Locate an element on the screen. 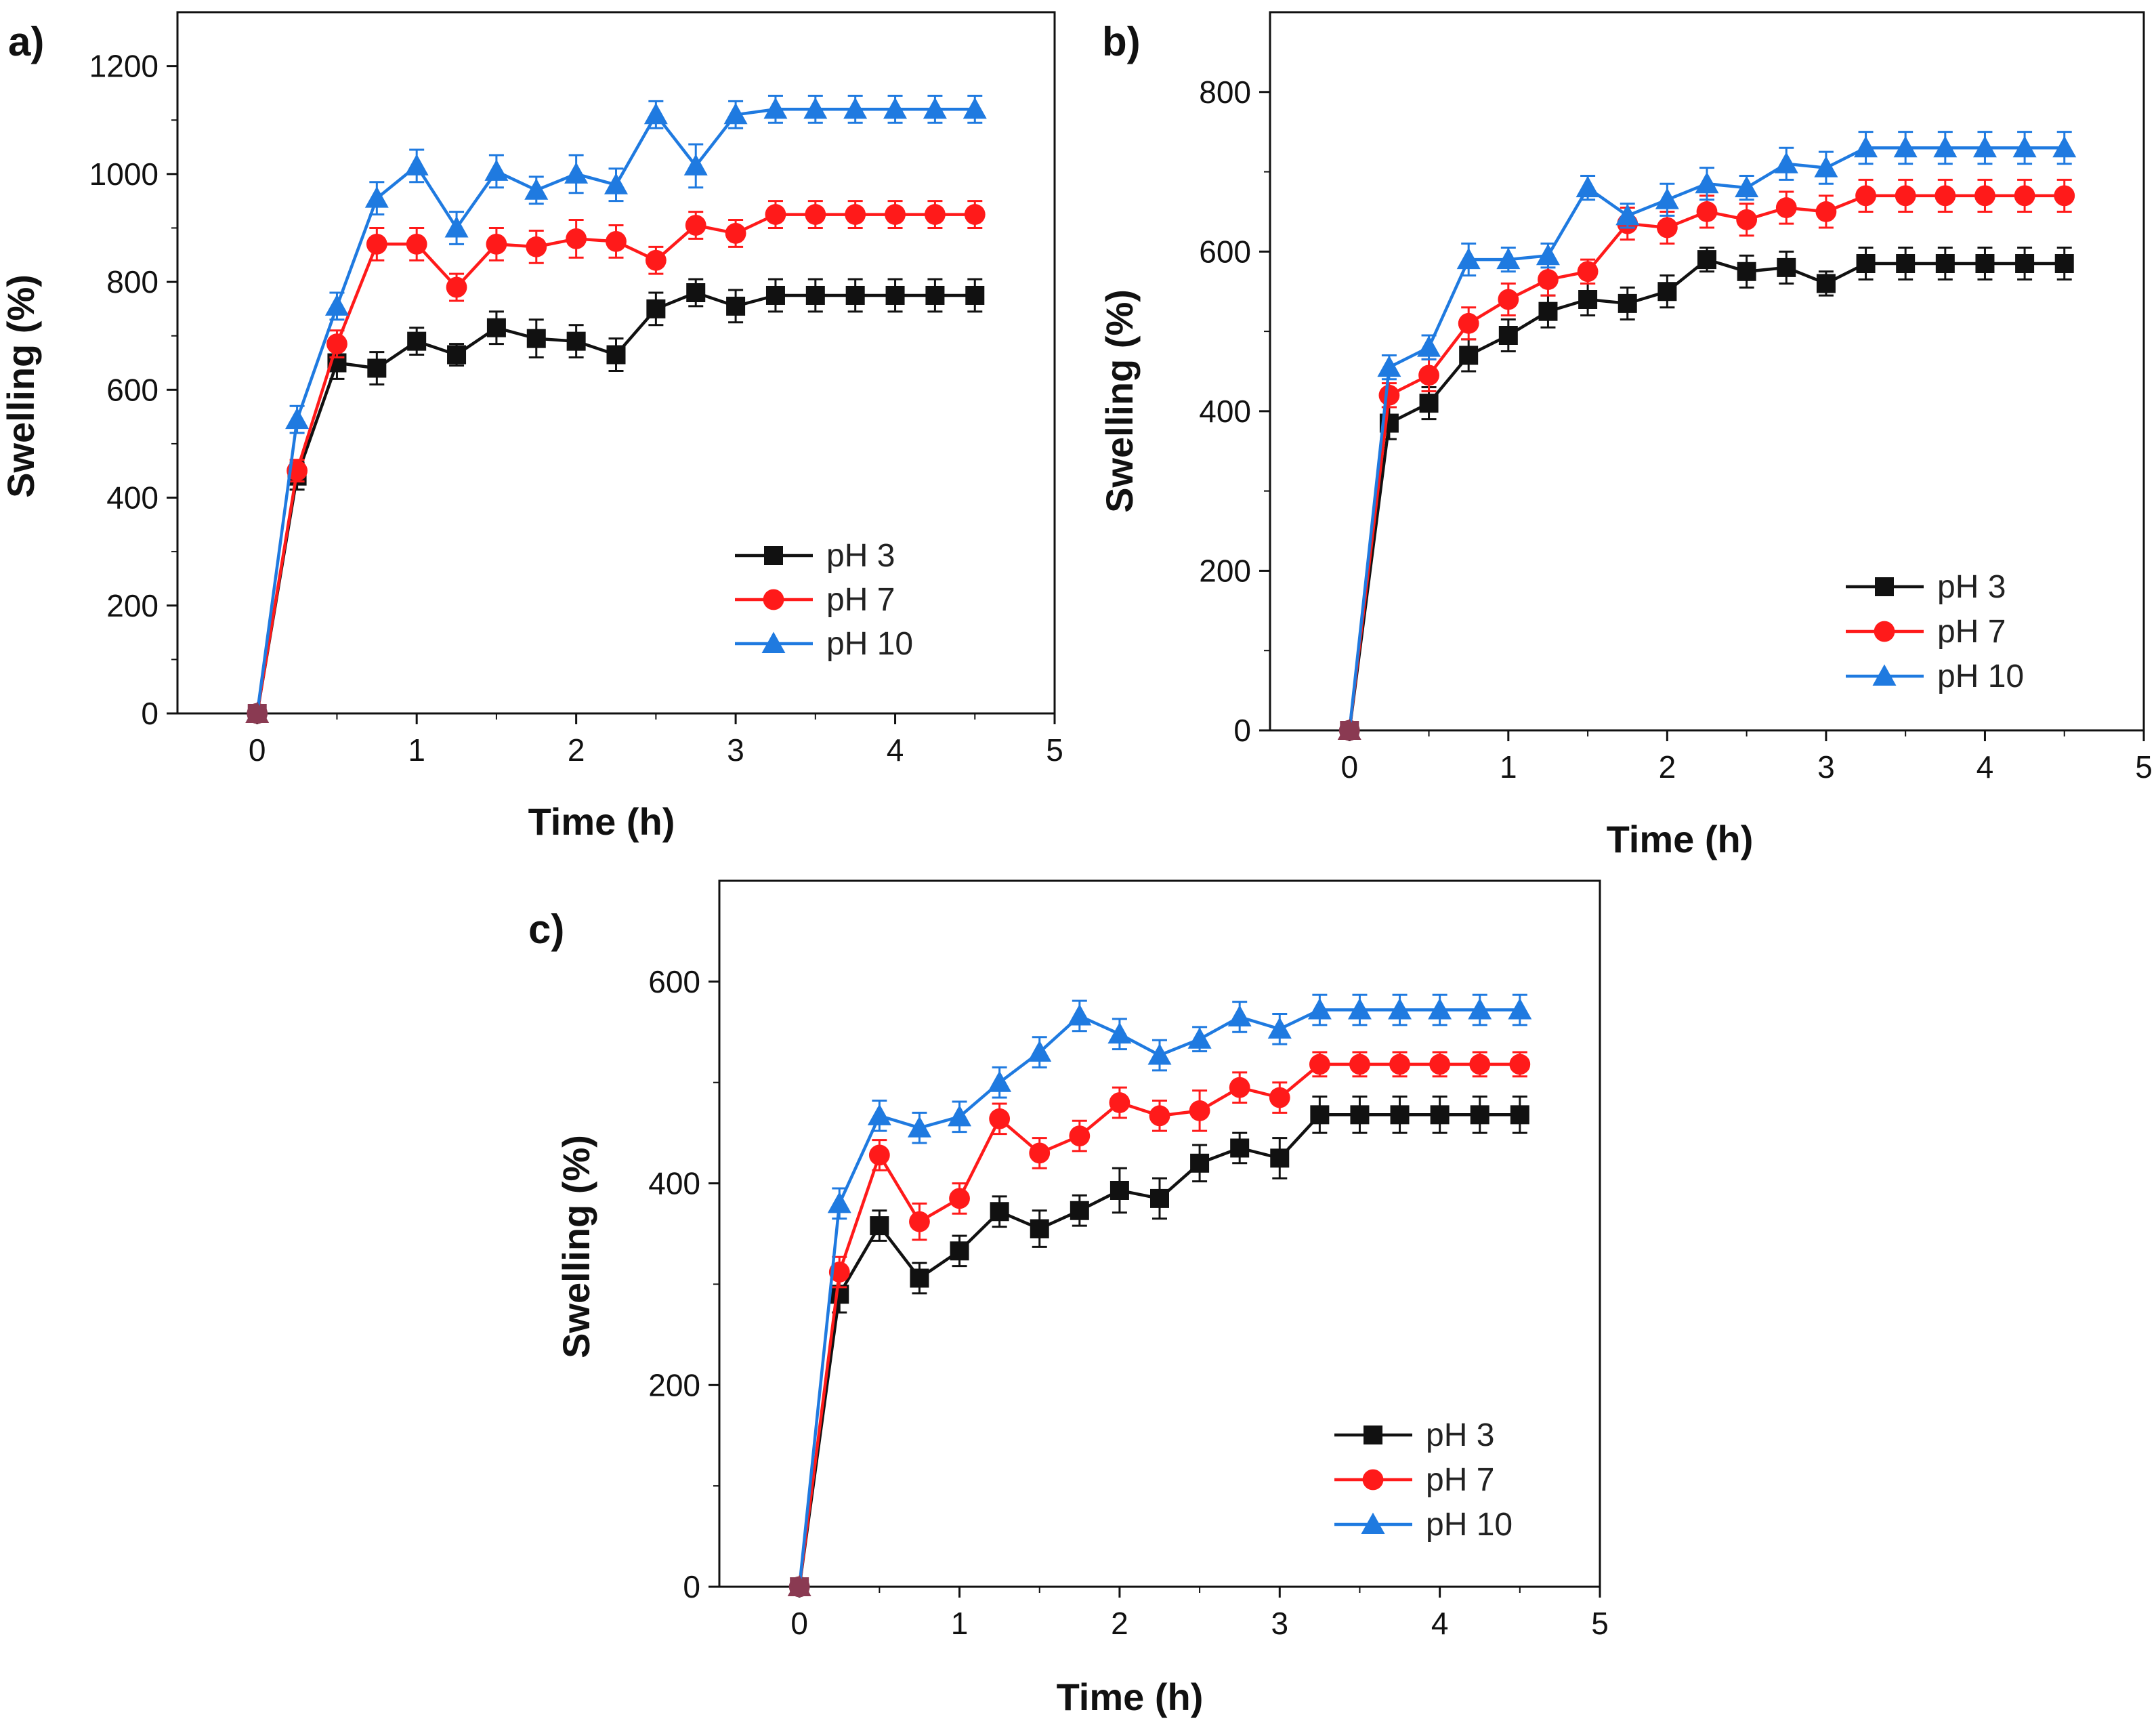  panel-b-y-tick-label: 0 is located at coordinates (1242, 730).